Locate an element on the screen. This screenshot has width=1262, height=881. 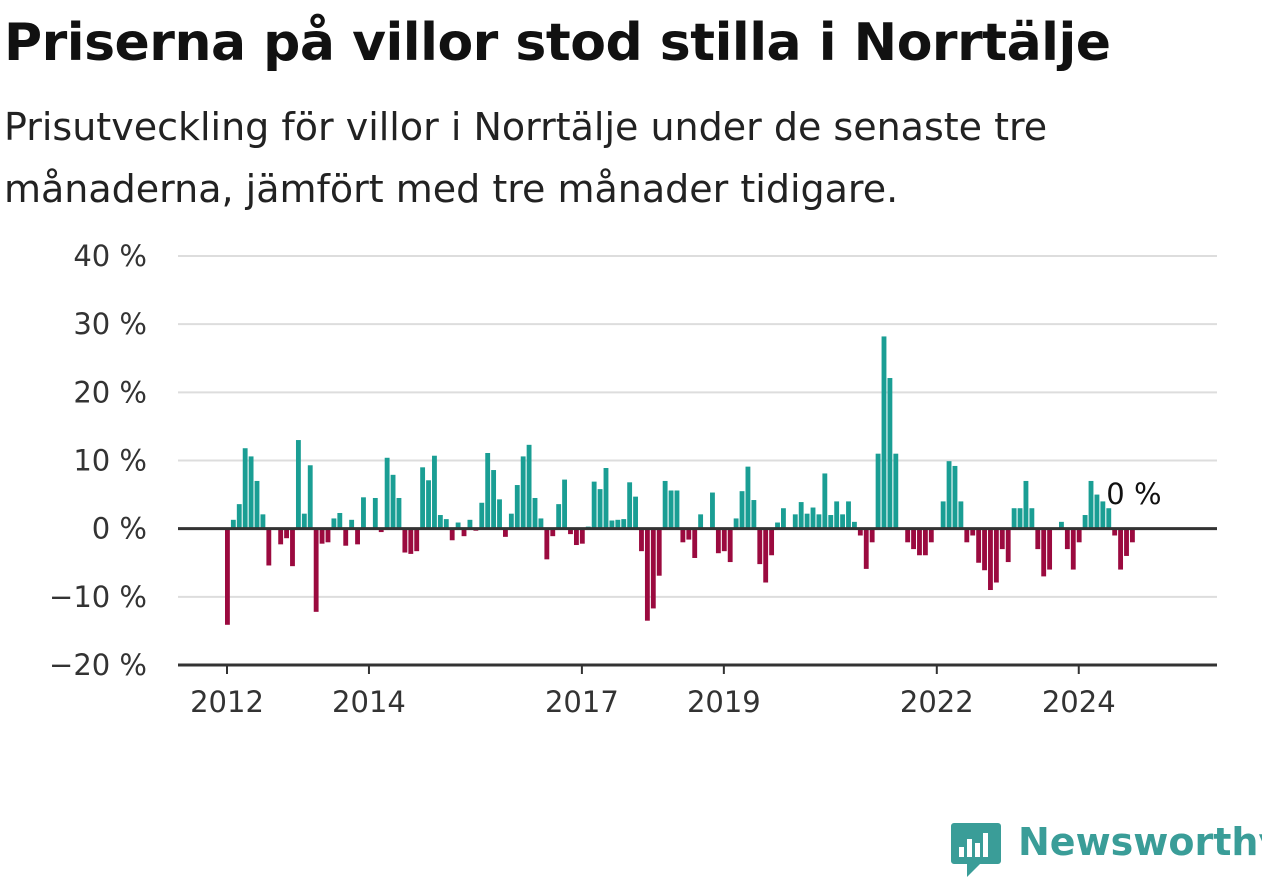
y-tick-label: 20 % is located at coordinates (110, 392).